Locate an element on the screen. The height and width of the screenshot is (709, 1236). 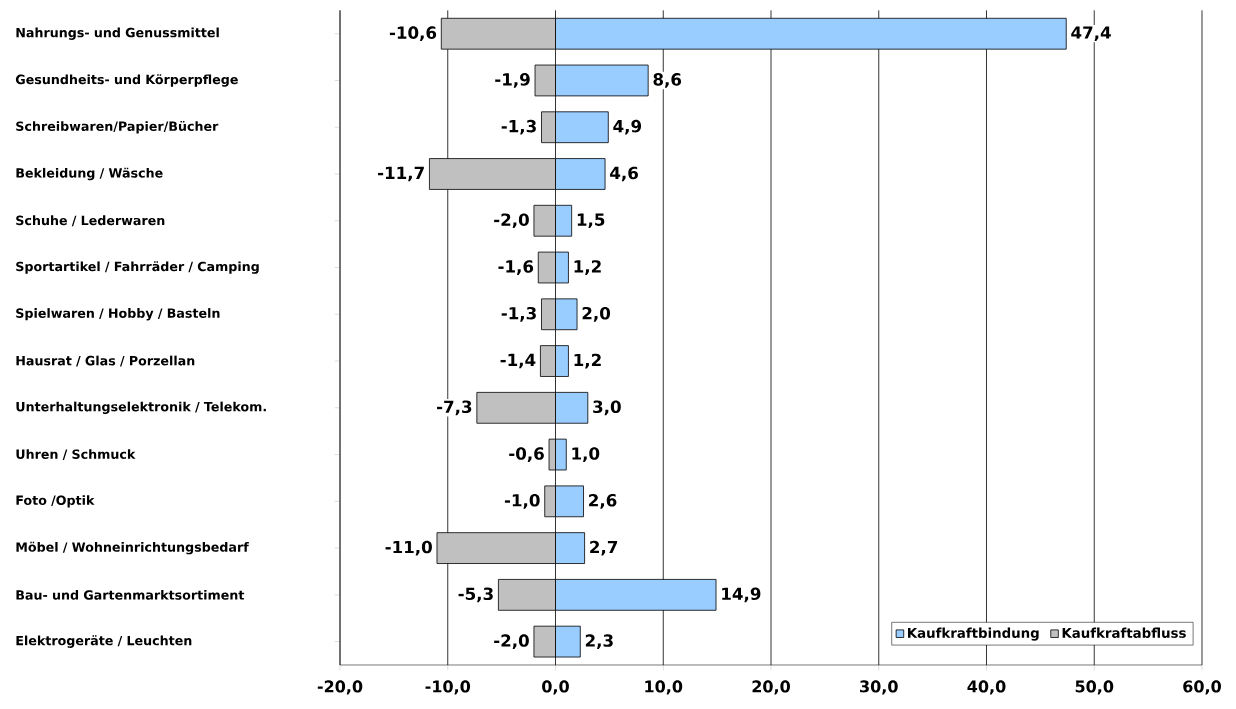
x-tick-label: -20,0 is located at coordinates (340, 687).